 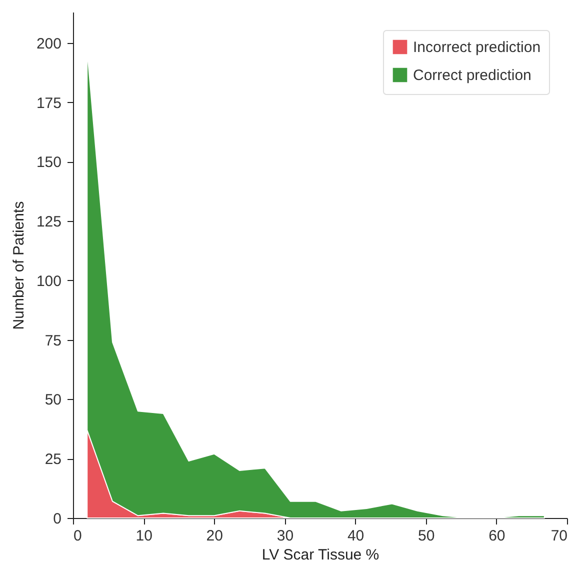 What do you see at coordinates (19, 265) in the screenshot?
I see `y-axis-title: Number of Patients` at bounding box center [19, 265].